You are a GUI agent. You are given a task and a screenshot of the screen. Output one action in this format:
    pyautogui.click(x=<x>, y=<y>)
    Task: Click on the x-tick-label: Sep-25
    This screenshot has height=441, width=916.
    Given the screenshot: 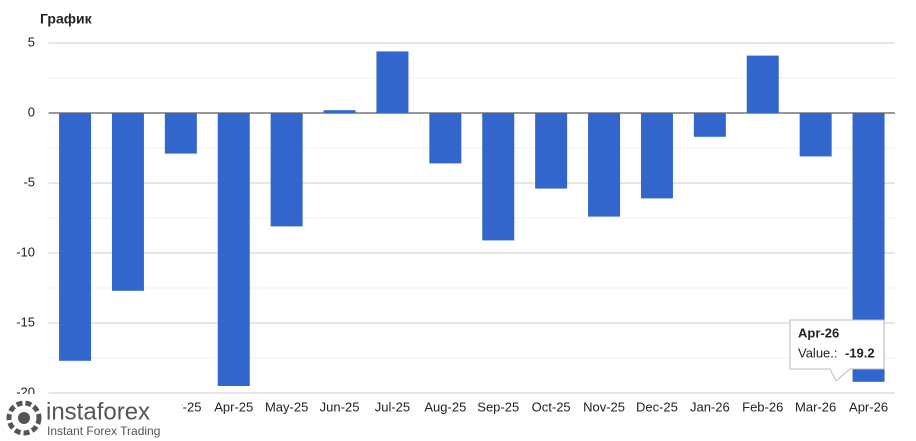 What is the action you would take?
    pyautogui.click(x=498, y=406)
    